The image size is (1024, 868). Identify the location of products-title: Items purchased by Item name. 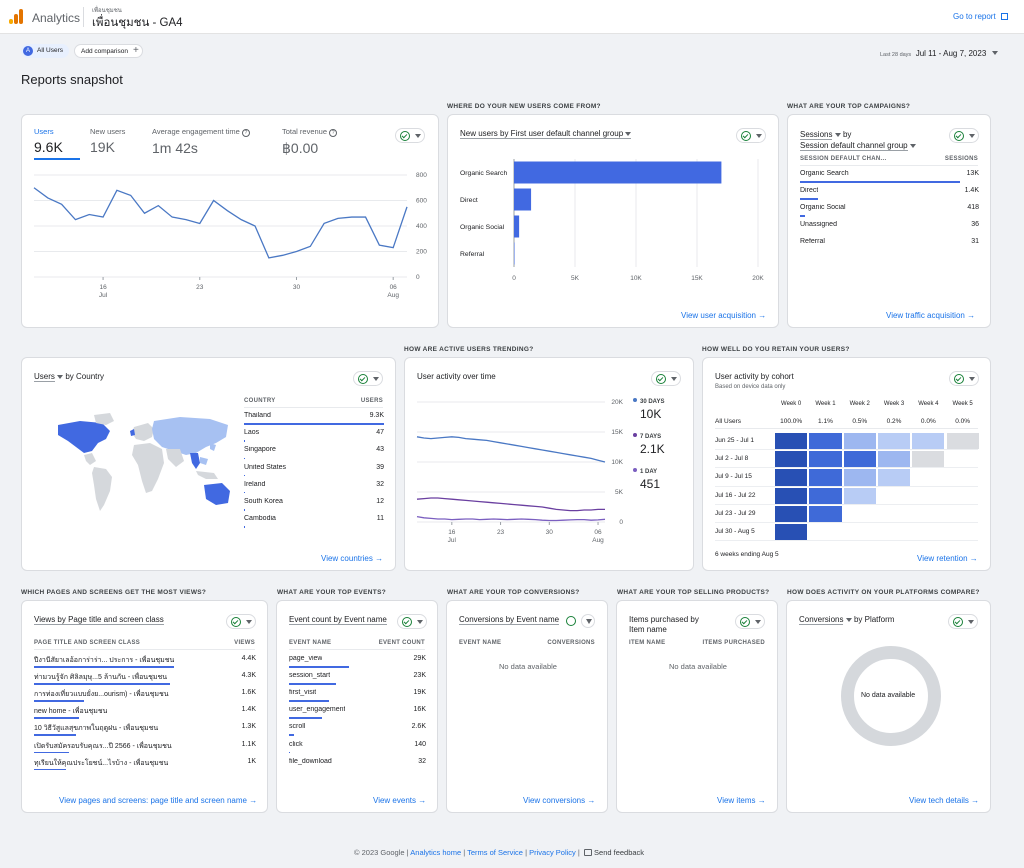
(664, 624).